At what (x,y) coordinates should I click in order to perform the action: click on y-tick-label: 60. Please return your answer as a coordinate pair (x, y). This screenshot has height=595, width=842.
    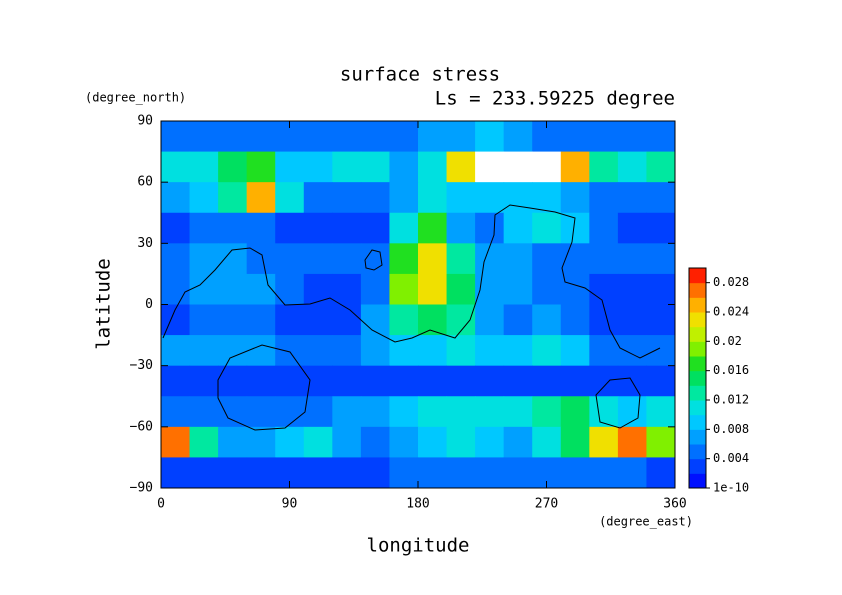
    Looking at the image, I should click on (145, 182).